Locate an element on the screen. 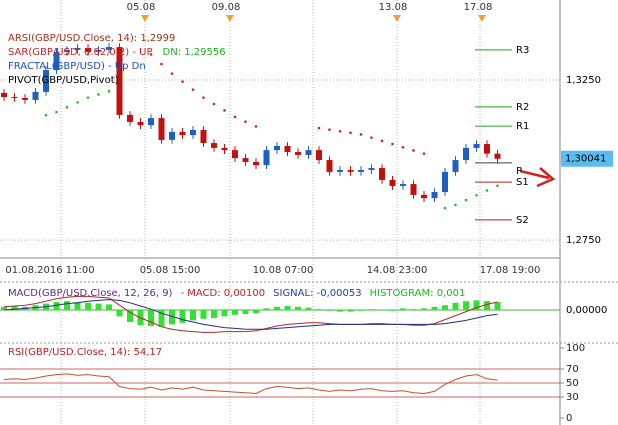  x-tick-label: 05.08 15:00 is located at coordinates (170, 270).